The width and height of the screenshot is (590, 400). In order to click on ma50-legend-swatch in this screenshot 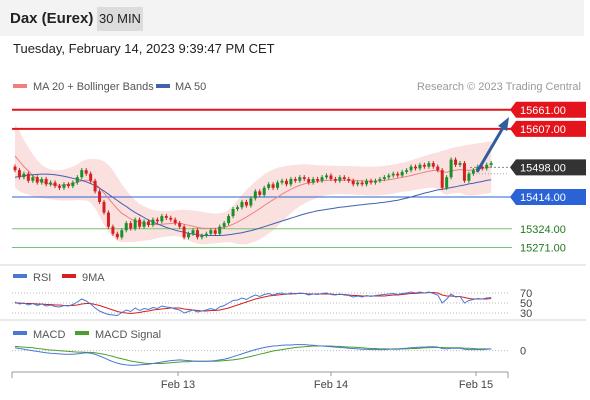, I will do `click(163, 86)`.